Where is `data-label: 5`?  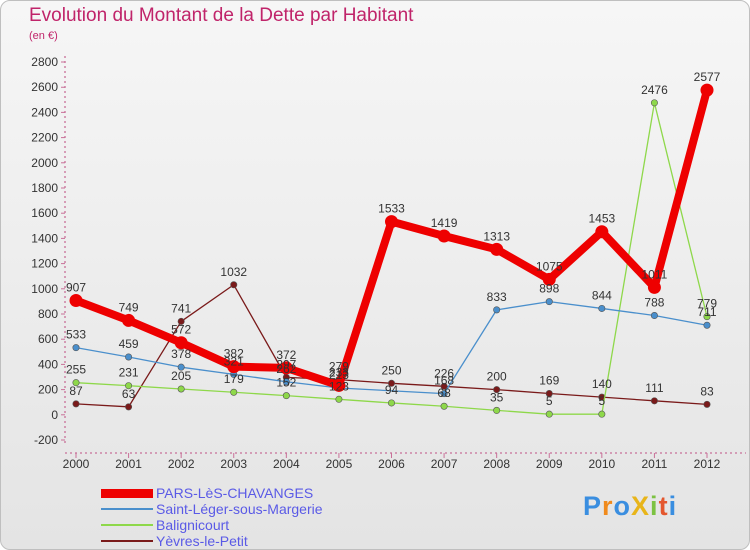
data-label: 5 is located at coordinates (601, 401).